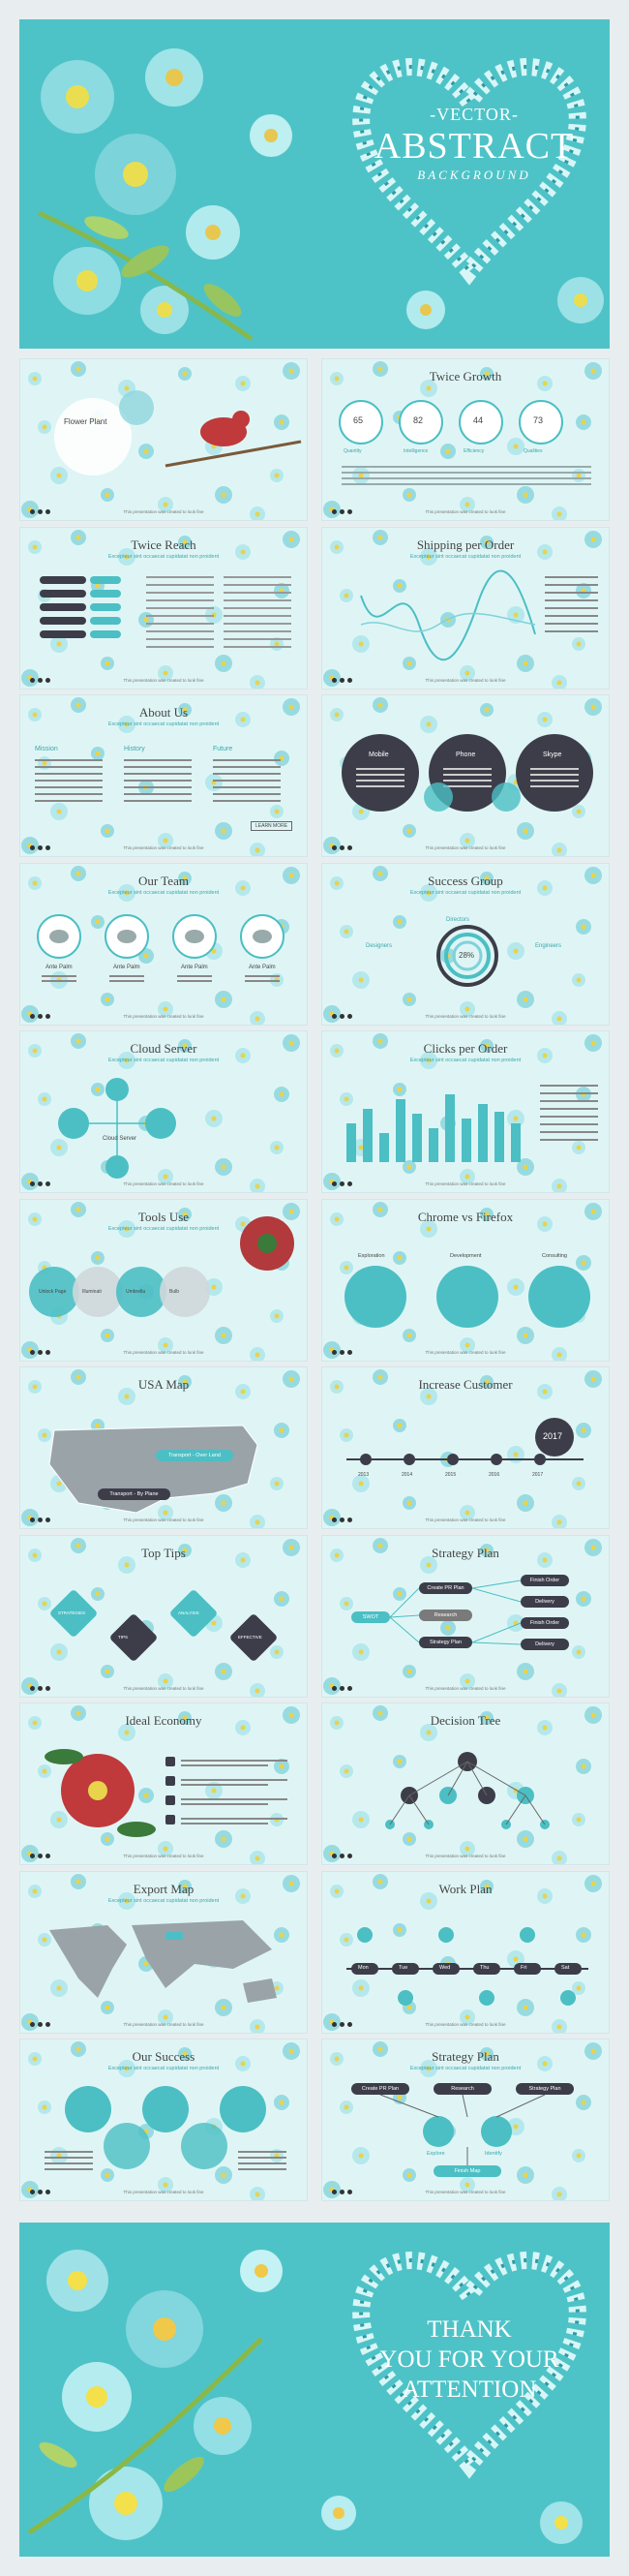 The width and height of the screenshot is (629, 2576). I want to click on title-slide: -VECTOR- ABSTRACT BACKGROUND, so click(314, 184).